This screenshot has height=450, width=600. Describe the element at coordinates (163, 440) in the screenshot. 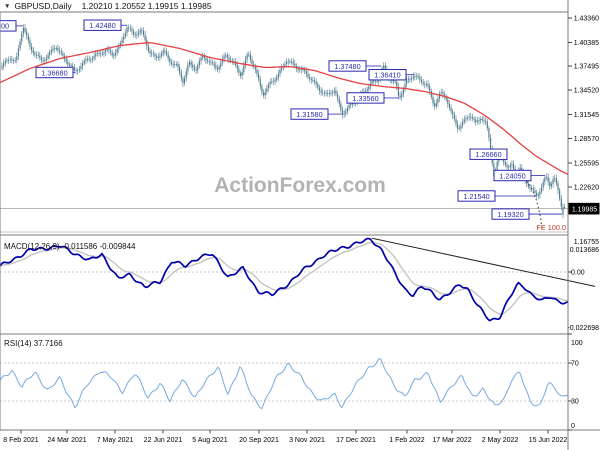

I see `date-tick-label: 22 Jun 2021` at that location.